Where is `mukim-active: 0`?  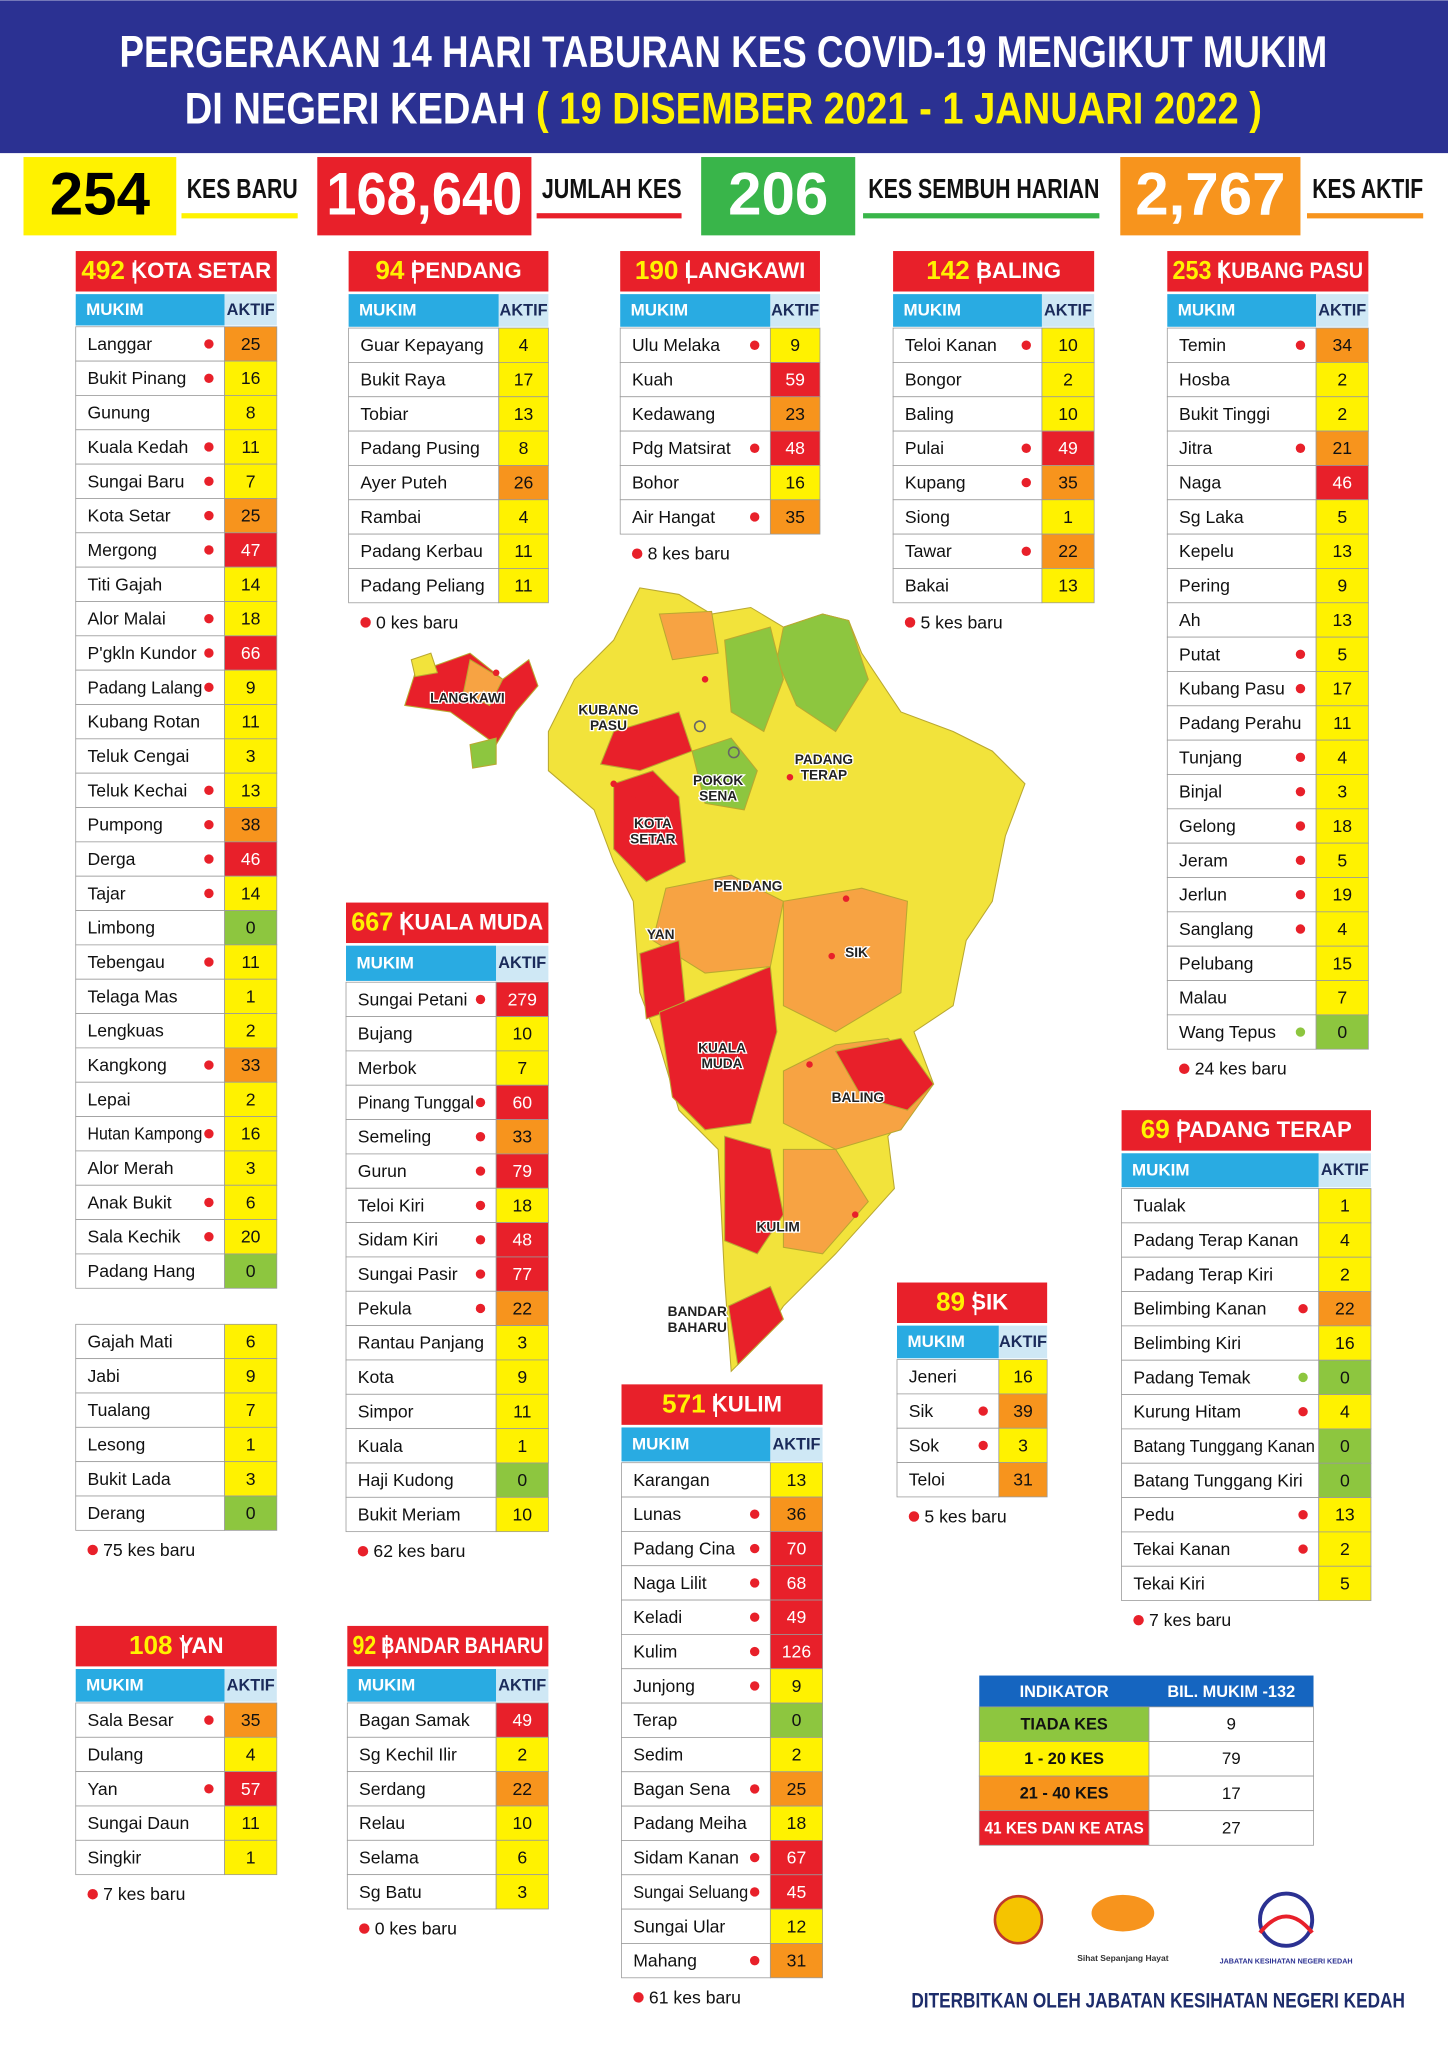
mukim-active: 0 is located at coordinates (1342, 1032).